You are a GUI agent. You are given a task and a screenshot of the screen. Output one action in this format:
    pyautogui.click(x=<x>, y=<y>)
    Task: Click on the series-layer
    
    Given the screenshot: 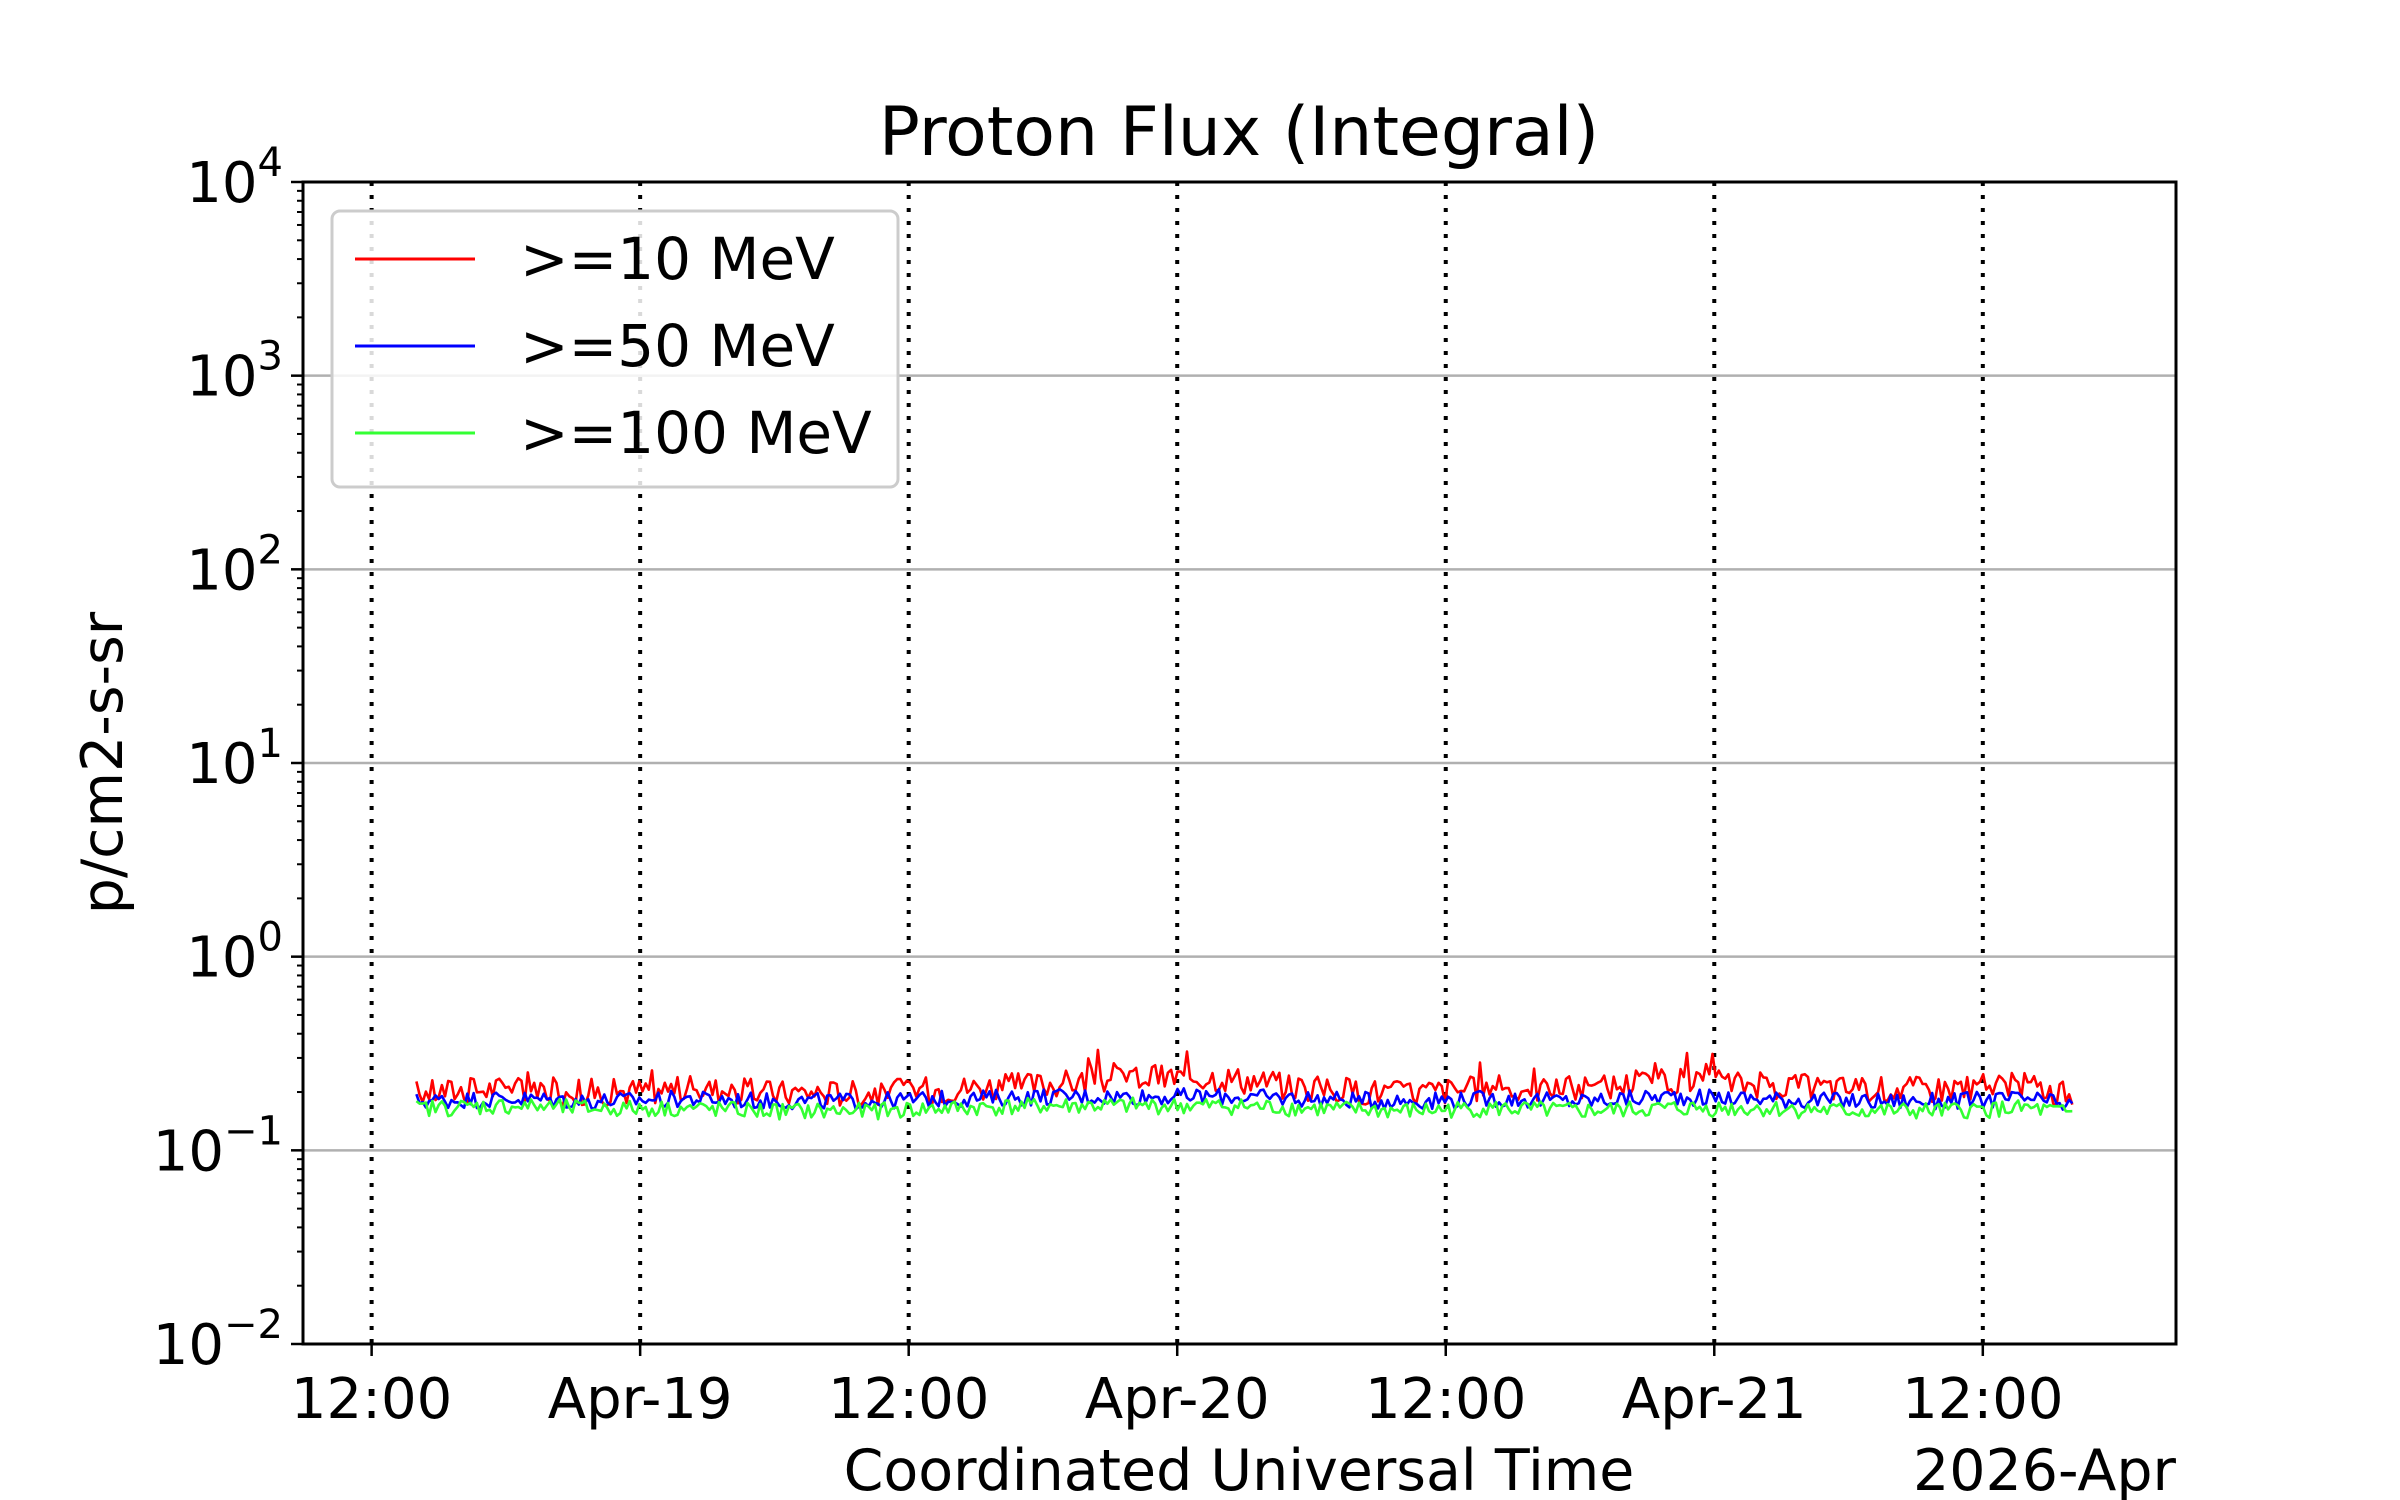 What is the action you would take?
    pyautogui.click(x=1244, y=1084)
    